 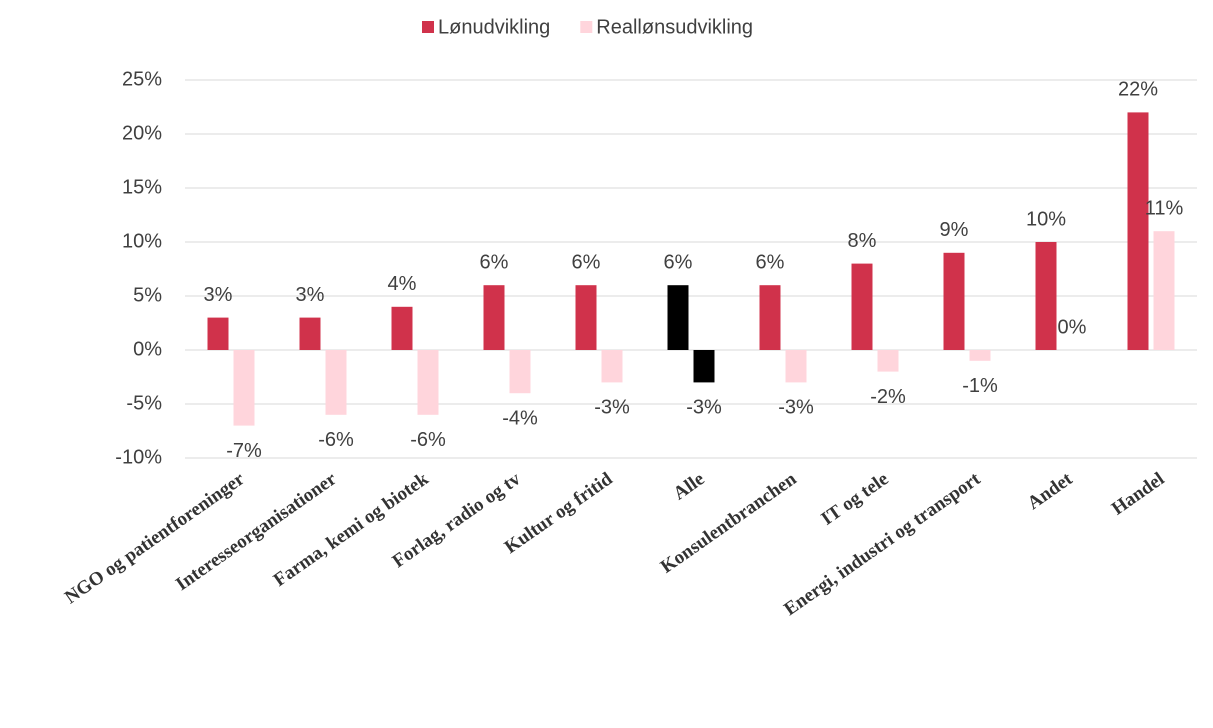 I want to click on data-label: 22%, so click(x=1138, y=90).